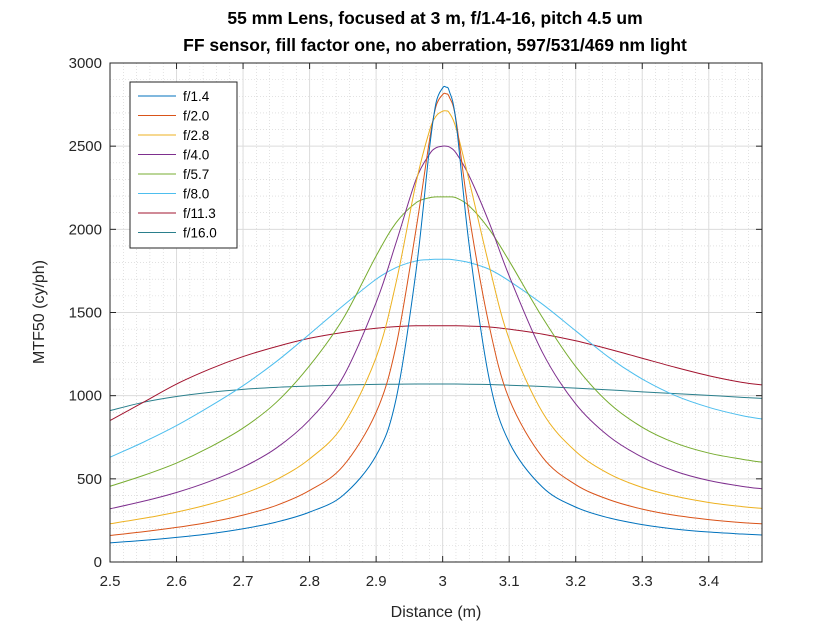 This screenshot has height=630, width=840. What do you see at coordinates (98, 562) in the screenshot?
I see `y-tick-label: 0` at bounding box center [98, 562].